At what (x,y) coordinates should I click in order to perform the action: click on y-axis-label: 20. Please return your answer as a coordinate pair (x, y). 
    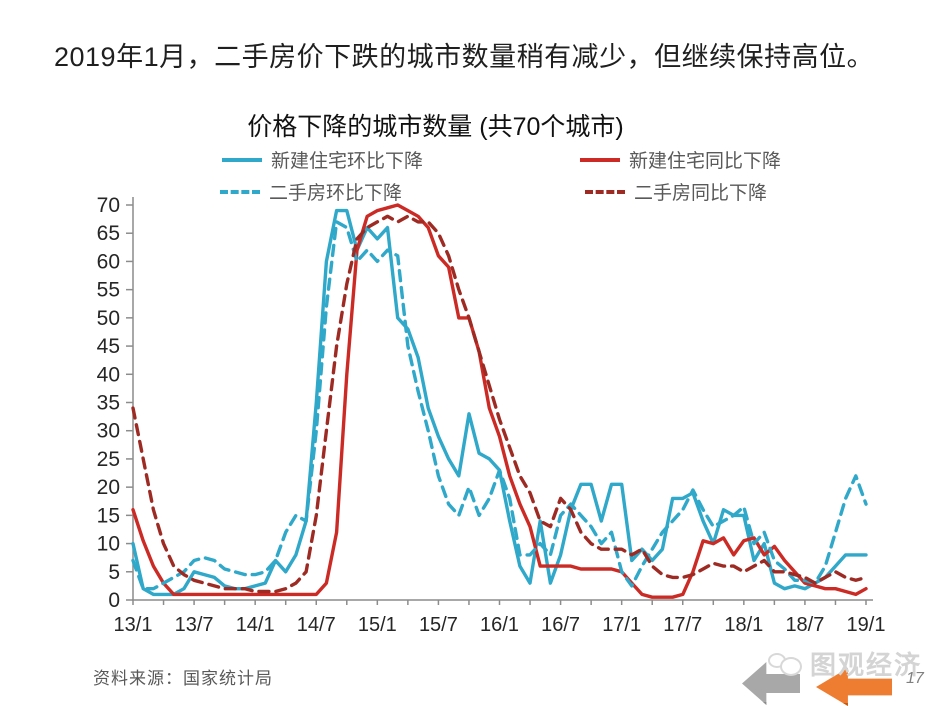
    Looking at the image, I should click on (108, 487).